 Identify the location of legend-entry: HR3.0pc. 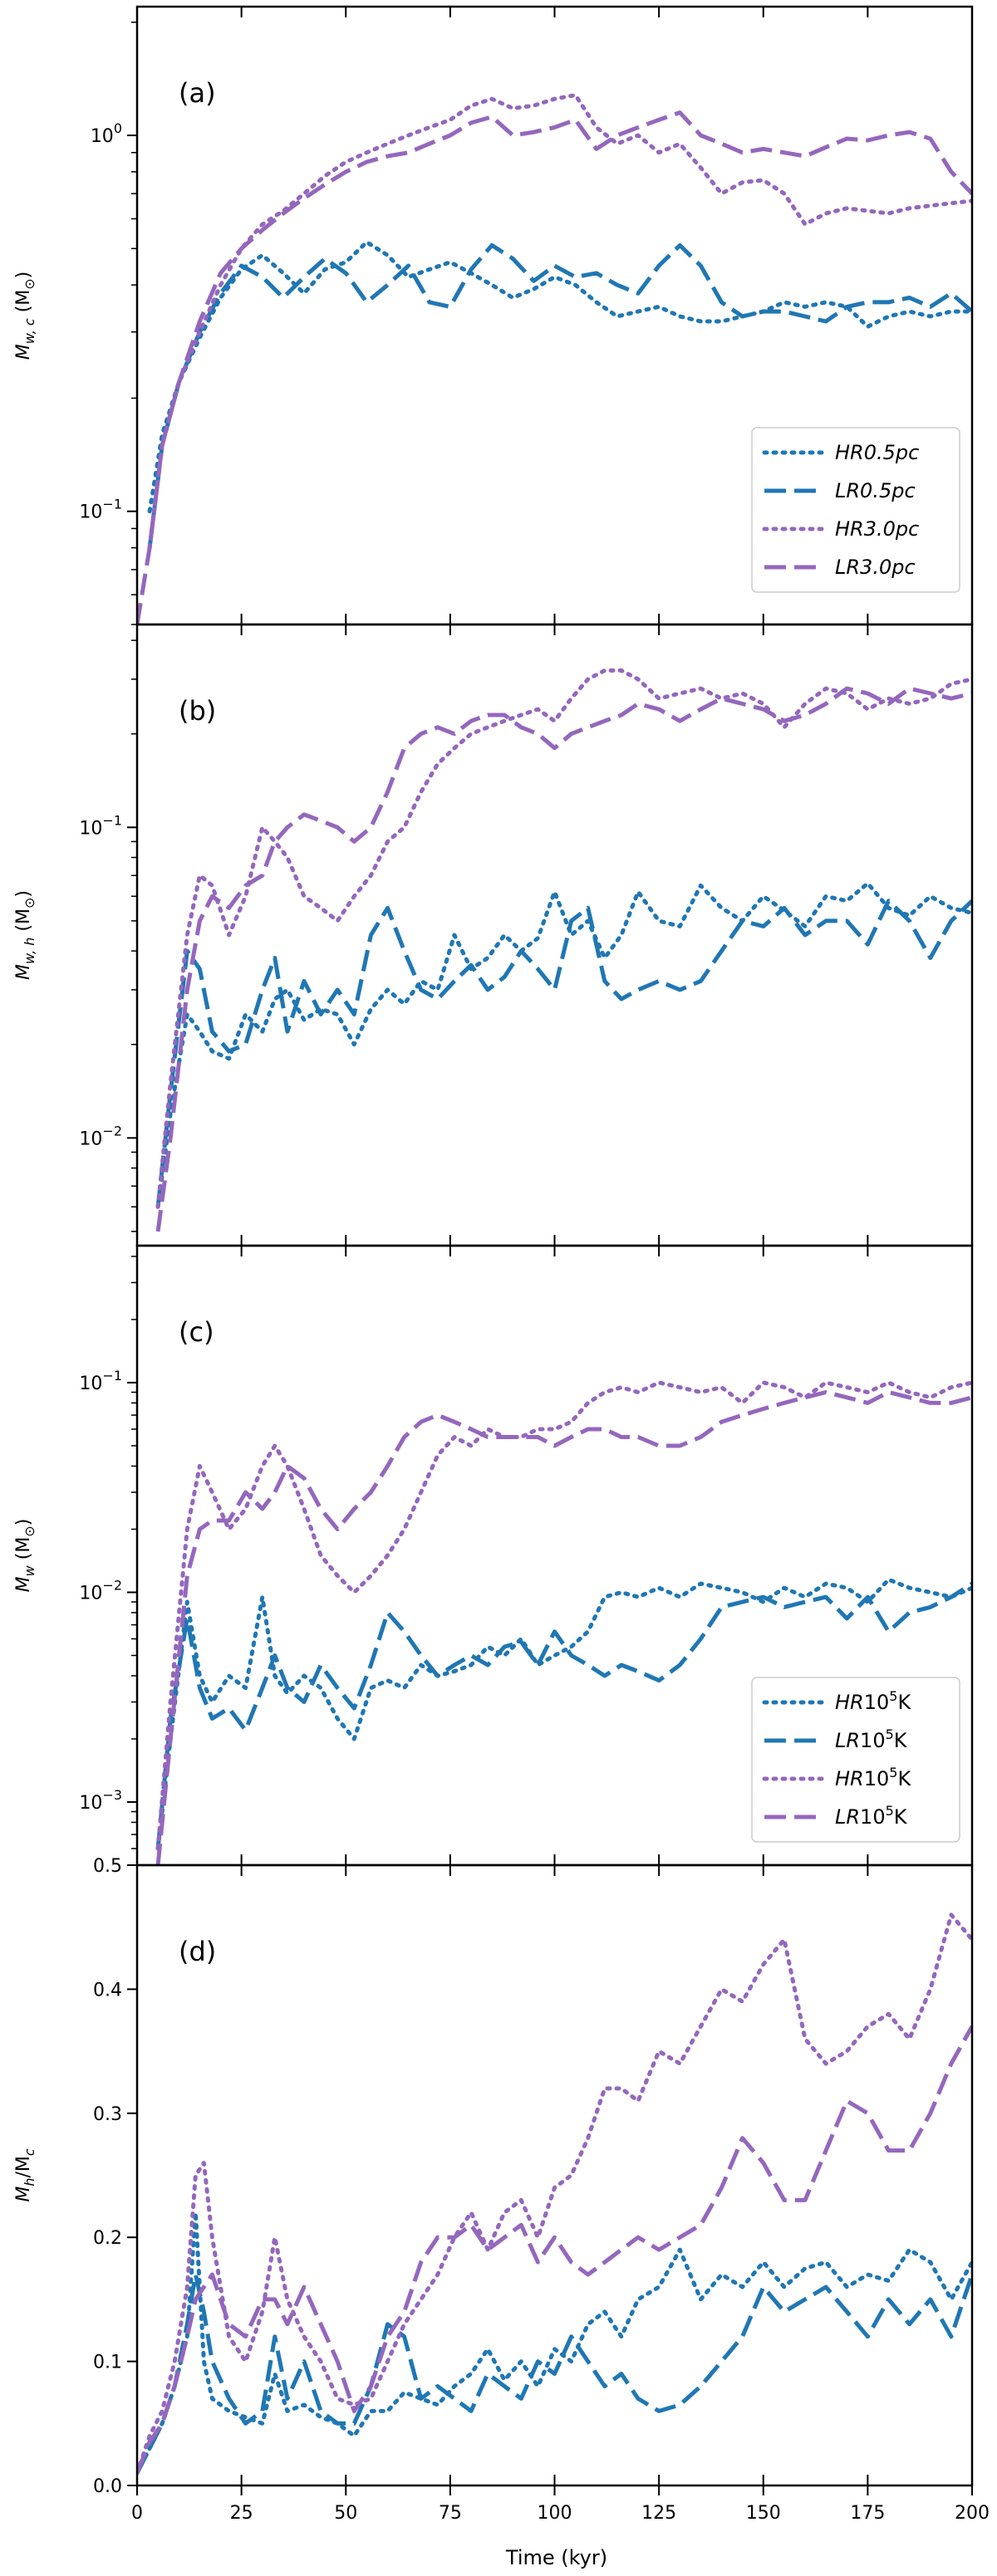
(877, 529).